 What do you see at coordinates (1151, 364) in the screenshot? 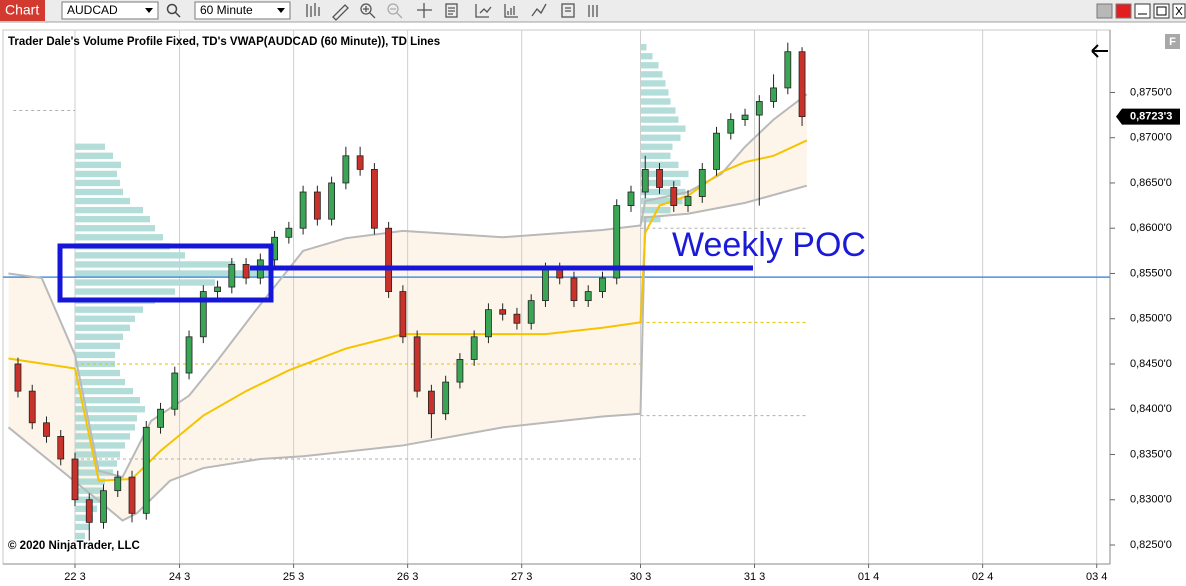
I see `y-tick-label: 0,8450'0` at bounding box center [1151, 364].